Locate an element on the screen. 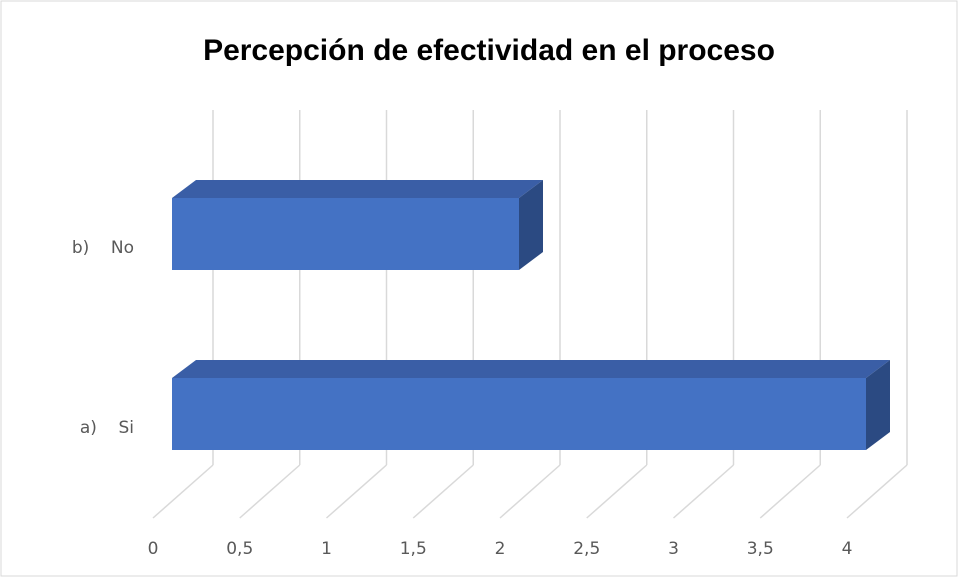 This screenshot has width=959, height=577. y-tick-label: a) Si is located at coordinates (107, 428).